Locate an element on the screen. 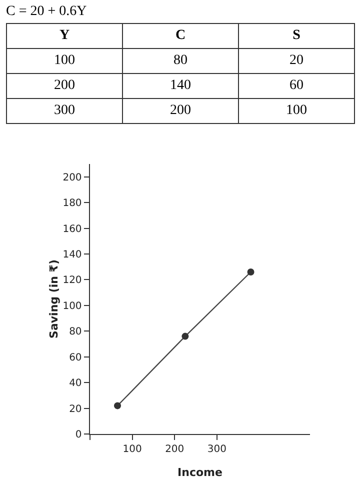 The image size is (361, 479). text: C = 20 + 0.6Y is located at coordinates (47, 12).